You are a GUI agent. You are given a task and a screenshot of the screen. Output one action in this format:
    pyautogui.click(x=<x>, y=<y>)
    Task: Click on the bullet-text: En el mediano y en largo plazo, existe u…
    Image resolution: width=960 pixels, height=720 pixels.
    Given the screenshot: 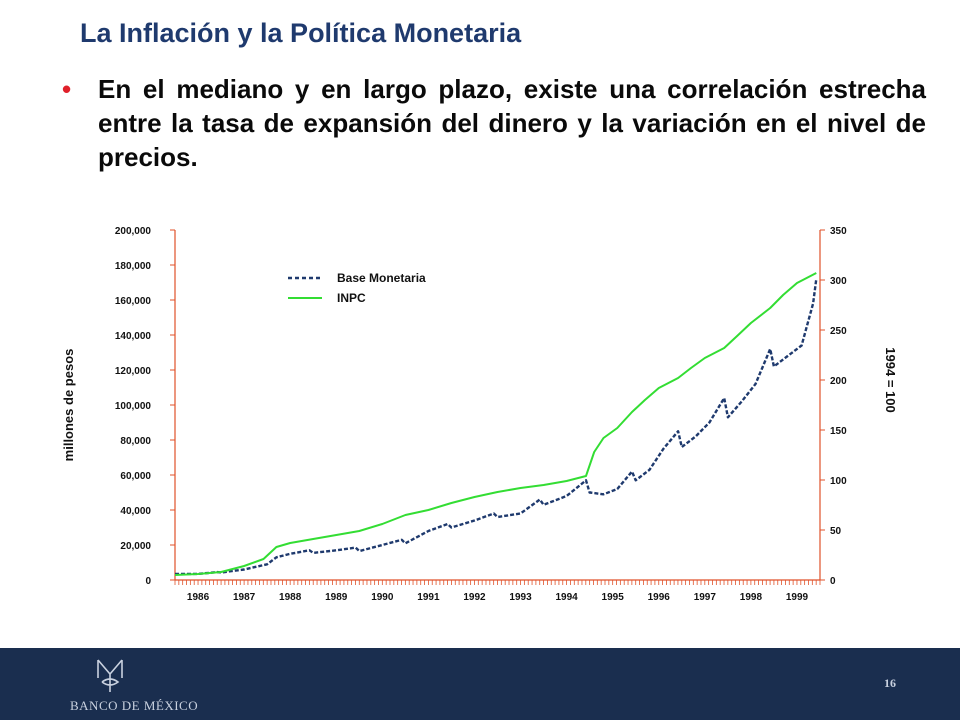 What is the action you would take?
    pyautogui.click(x=512, y=123)
    